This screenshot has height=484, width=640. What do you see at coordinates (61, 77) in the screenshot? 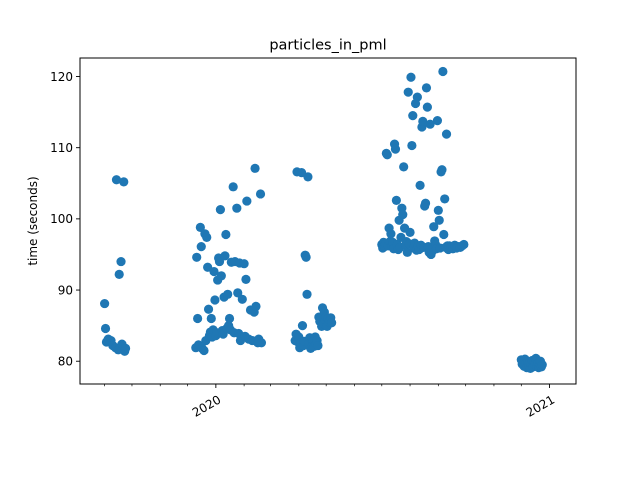
I see `y-tick-label: 120` at bounding box center [61, 77].